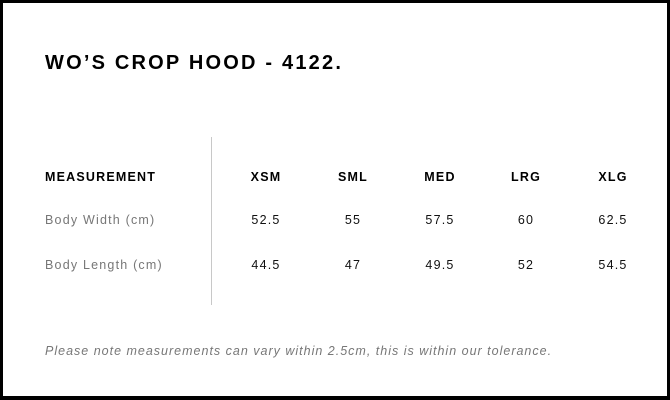 This screenshot has width=670, height=400. I want to click on size-header: SML, so click(353, 177).